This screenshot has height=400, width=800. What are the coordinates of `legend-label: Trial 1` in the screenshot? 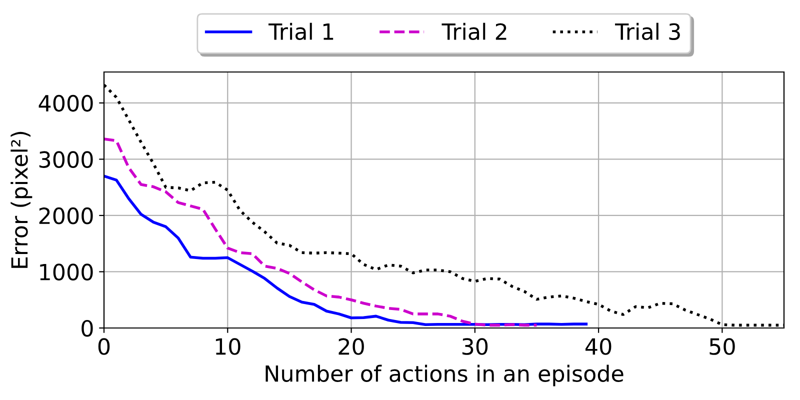 It's located at (301, 31).